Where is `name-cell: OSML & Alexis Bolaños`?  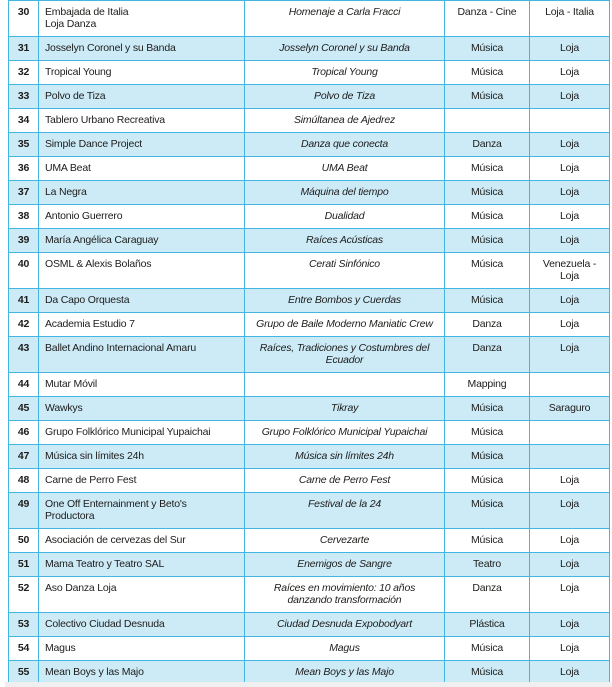 name-cell: OSML & Alexis Bolaños is located at coordinates (141, 270).